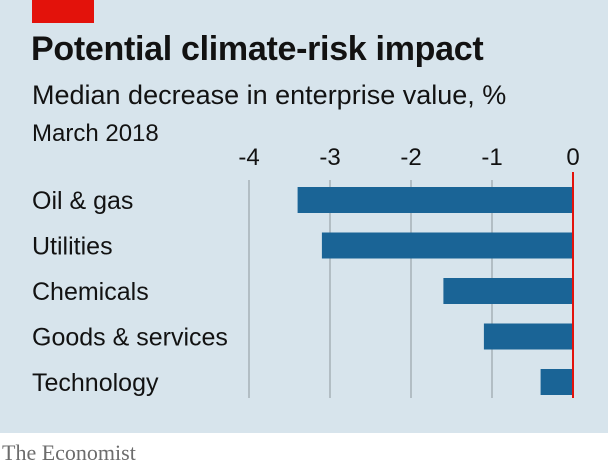 This screenshot has height=468, width=608. Describe the element at coordinates (491, 157) in the screenshot. I see `x-tick-label: -1` at that location.